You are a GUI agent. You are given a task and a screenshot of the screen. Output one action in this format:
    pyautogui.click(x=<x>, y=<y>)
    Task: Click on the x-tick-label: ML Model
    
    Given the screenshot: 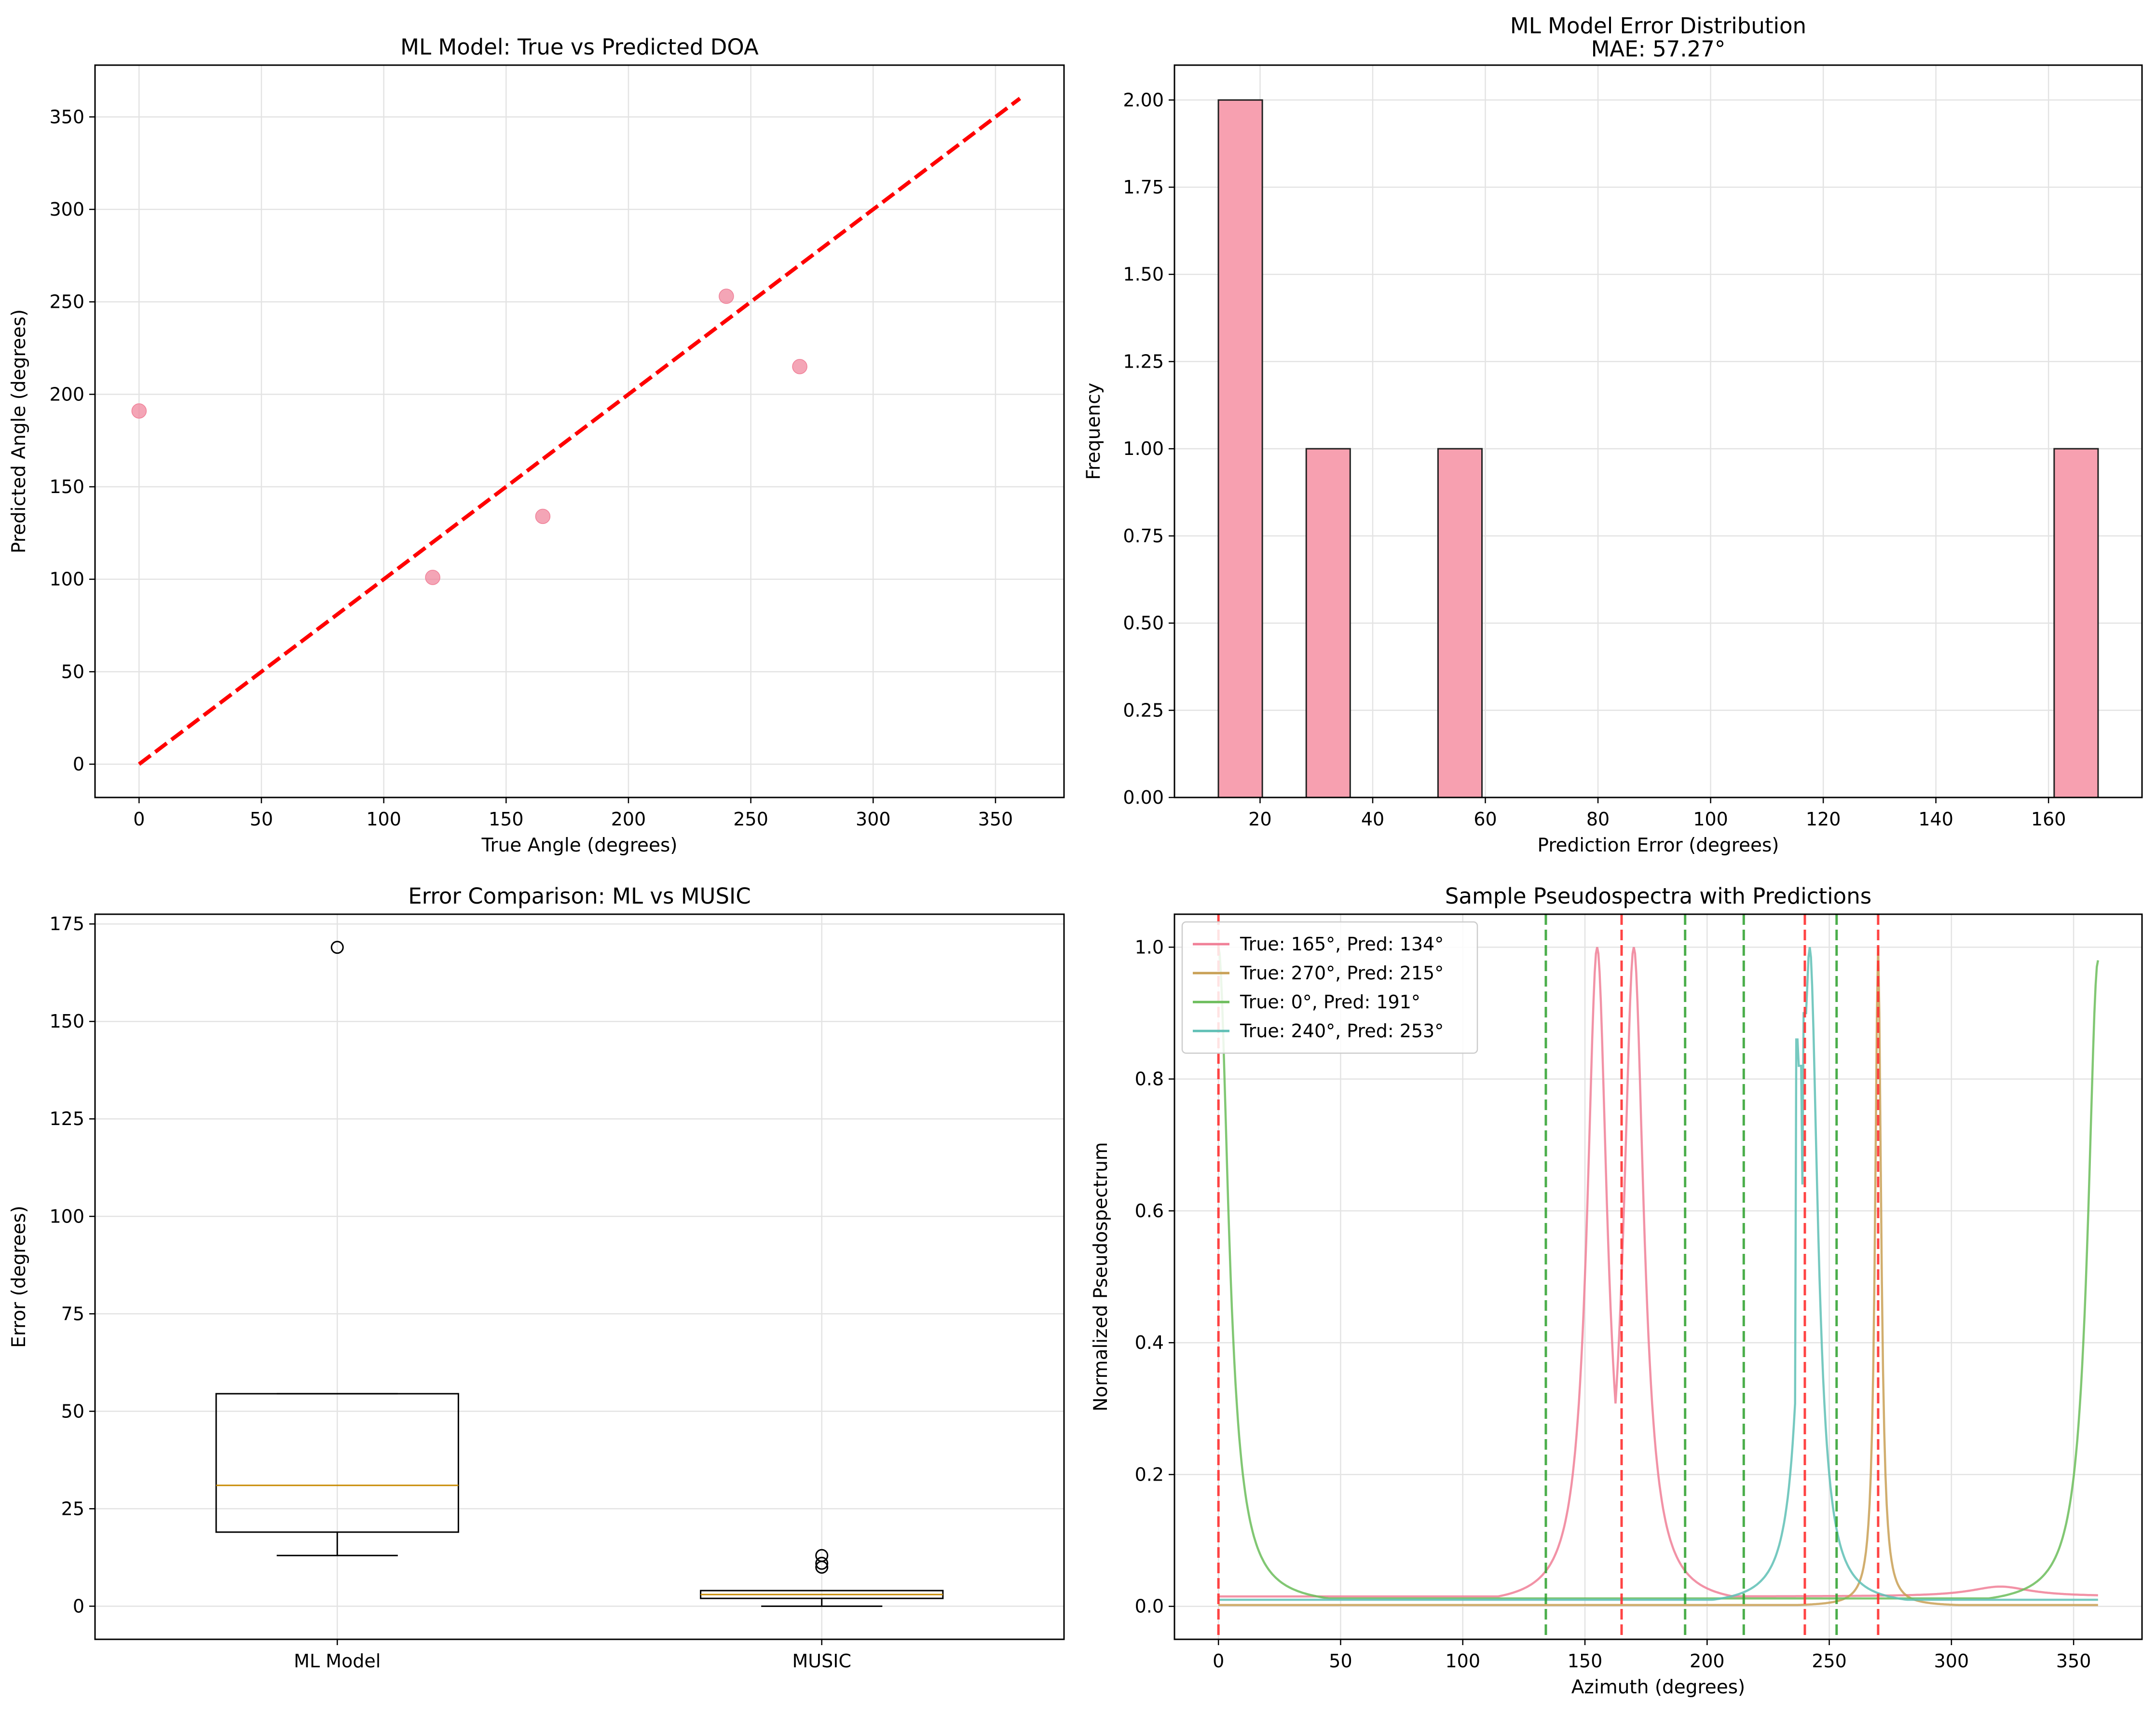 What is the action you would take?
    pyautogui.click(x=337, y=1661)
    